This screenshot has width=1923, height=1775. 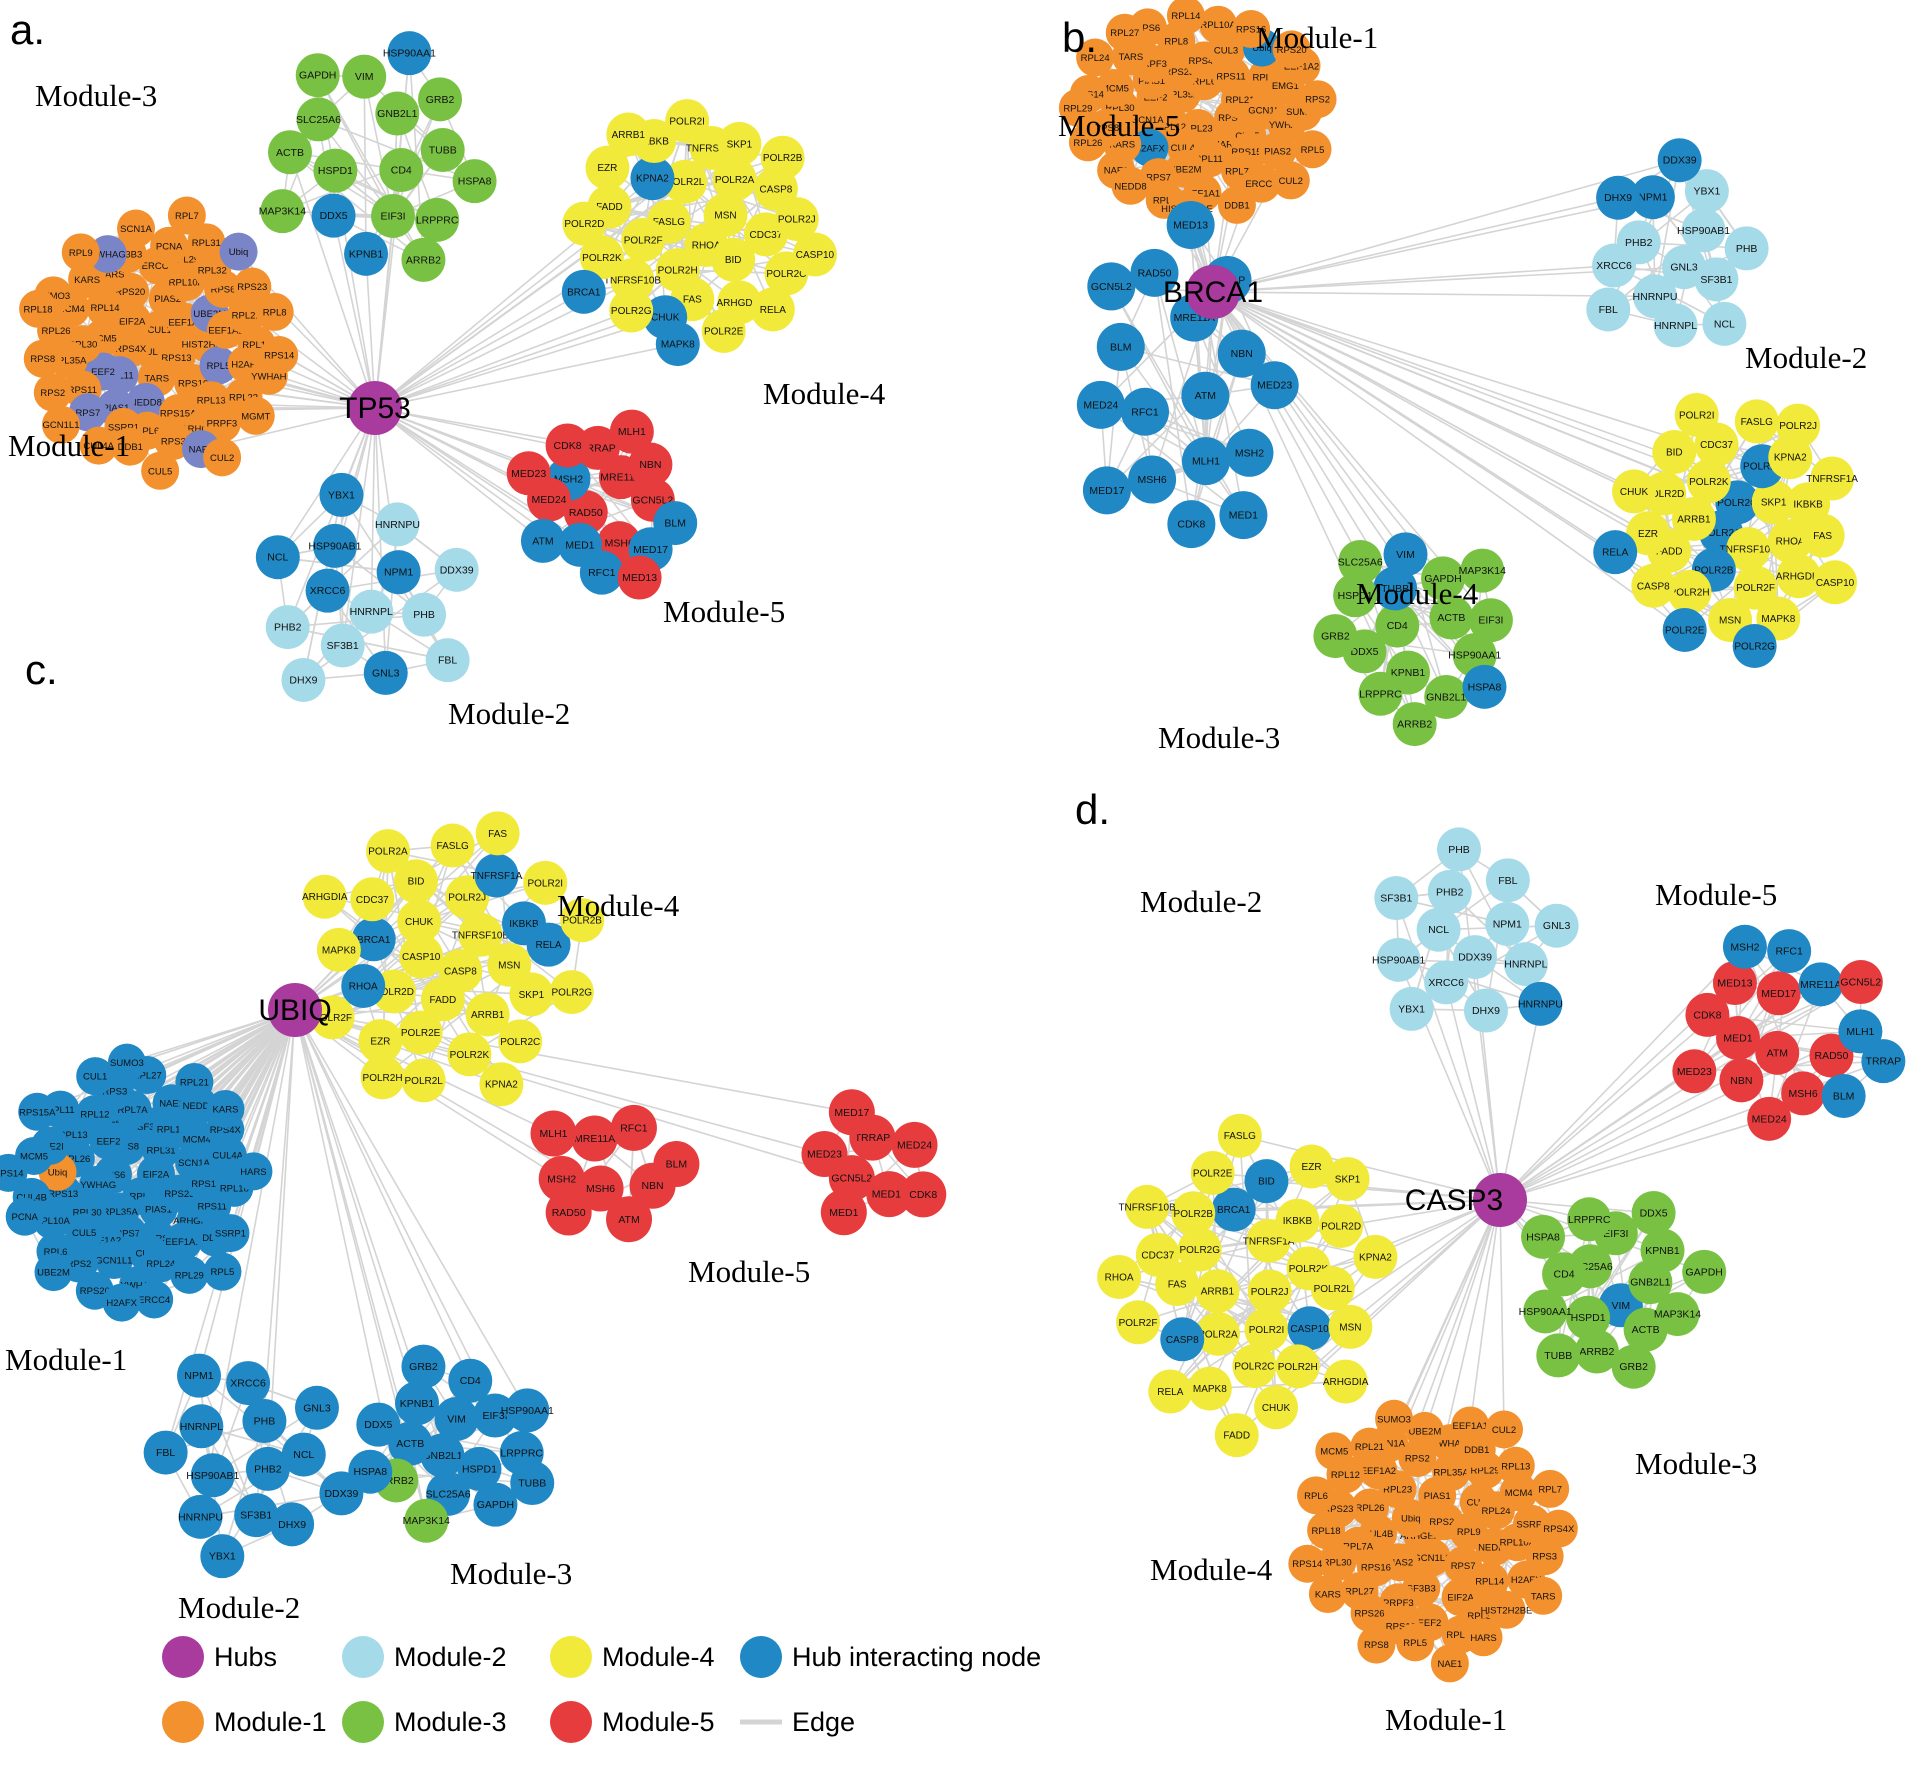 What do you see at coordinates (532, 1483) in the screenshot?
I see `node-tubb: TUBB` at bounding box center [532, 1483].